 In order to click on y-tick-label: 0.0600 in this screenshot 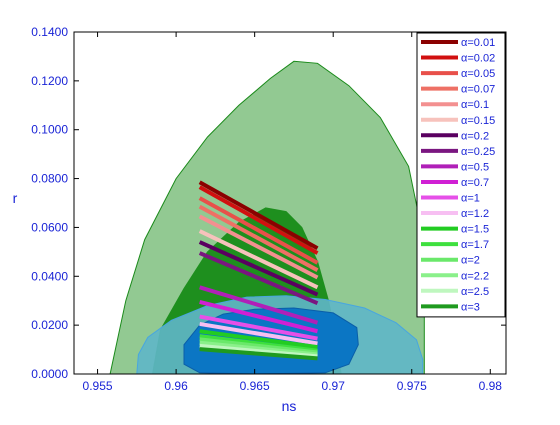, I will do `click(49, 227)`.